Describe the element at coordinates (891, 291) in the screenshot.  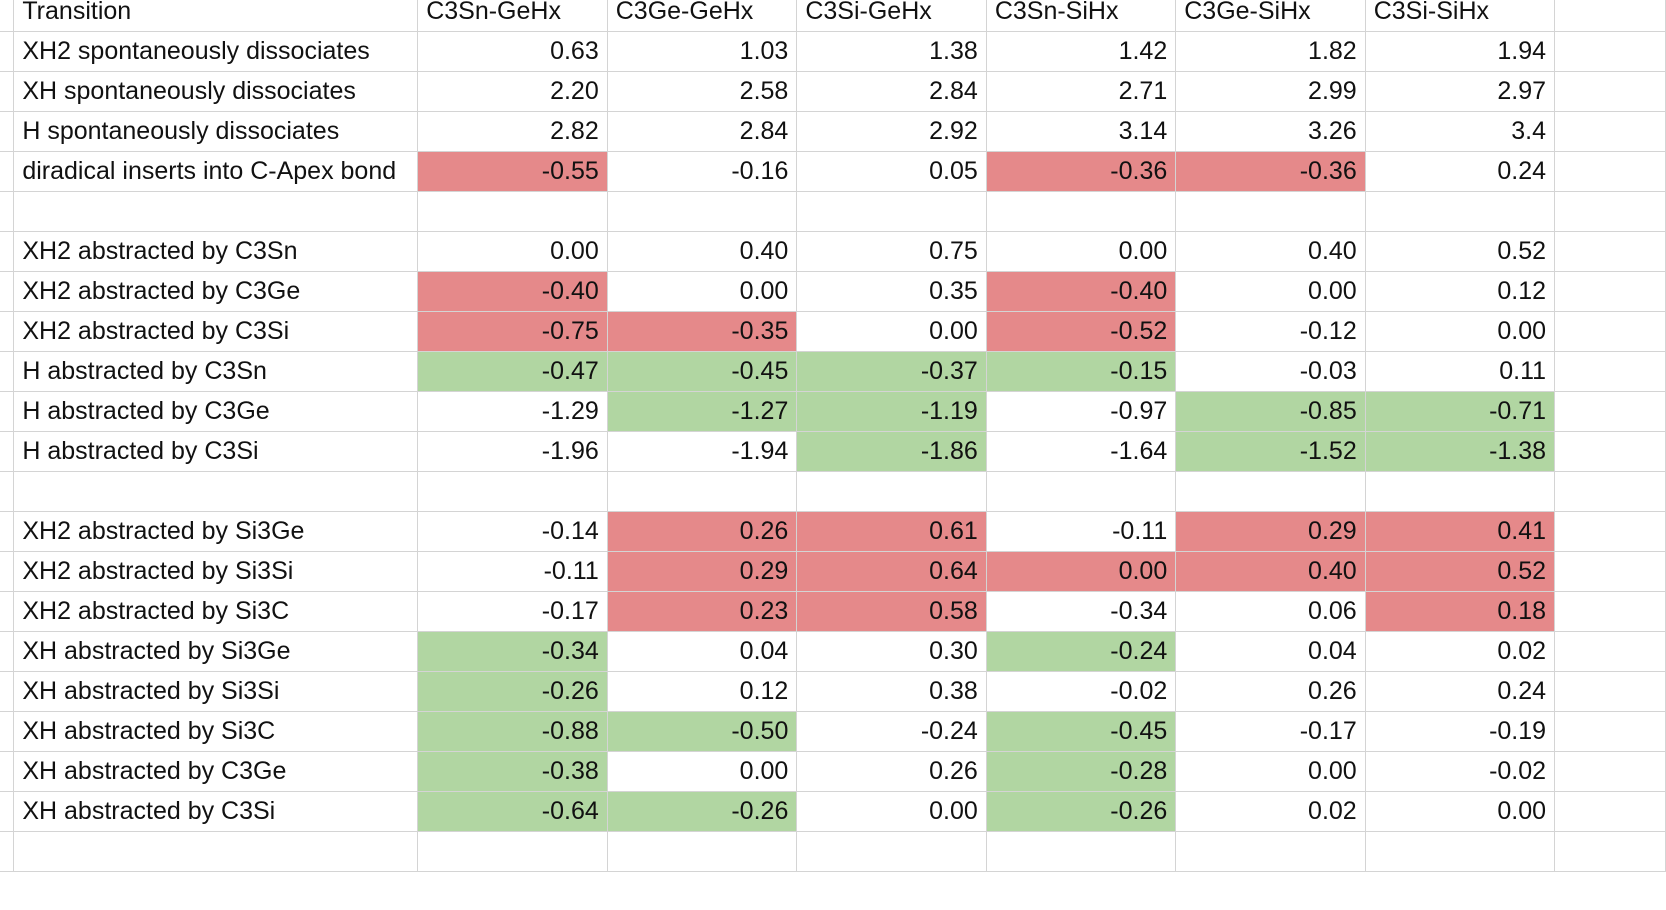
I see `value-cell: 0.35` at that location.